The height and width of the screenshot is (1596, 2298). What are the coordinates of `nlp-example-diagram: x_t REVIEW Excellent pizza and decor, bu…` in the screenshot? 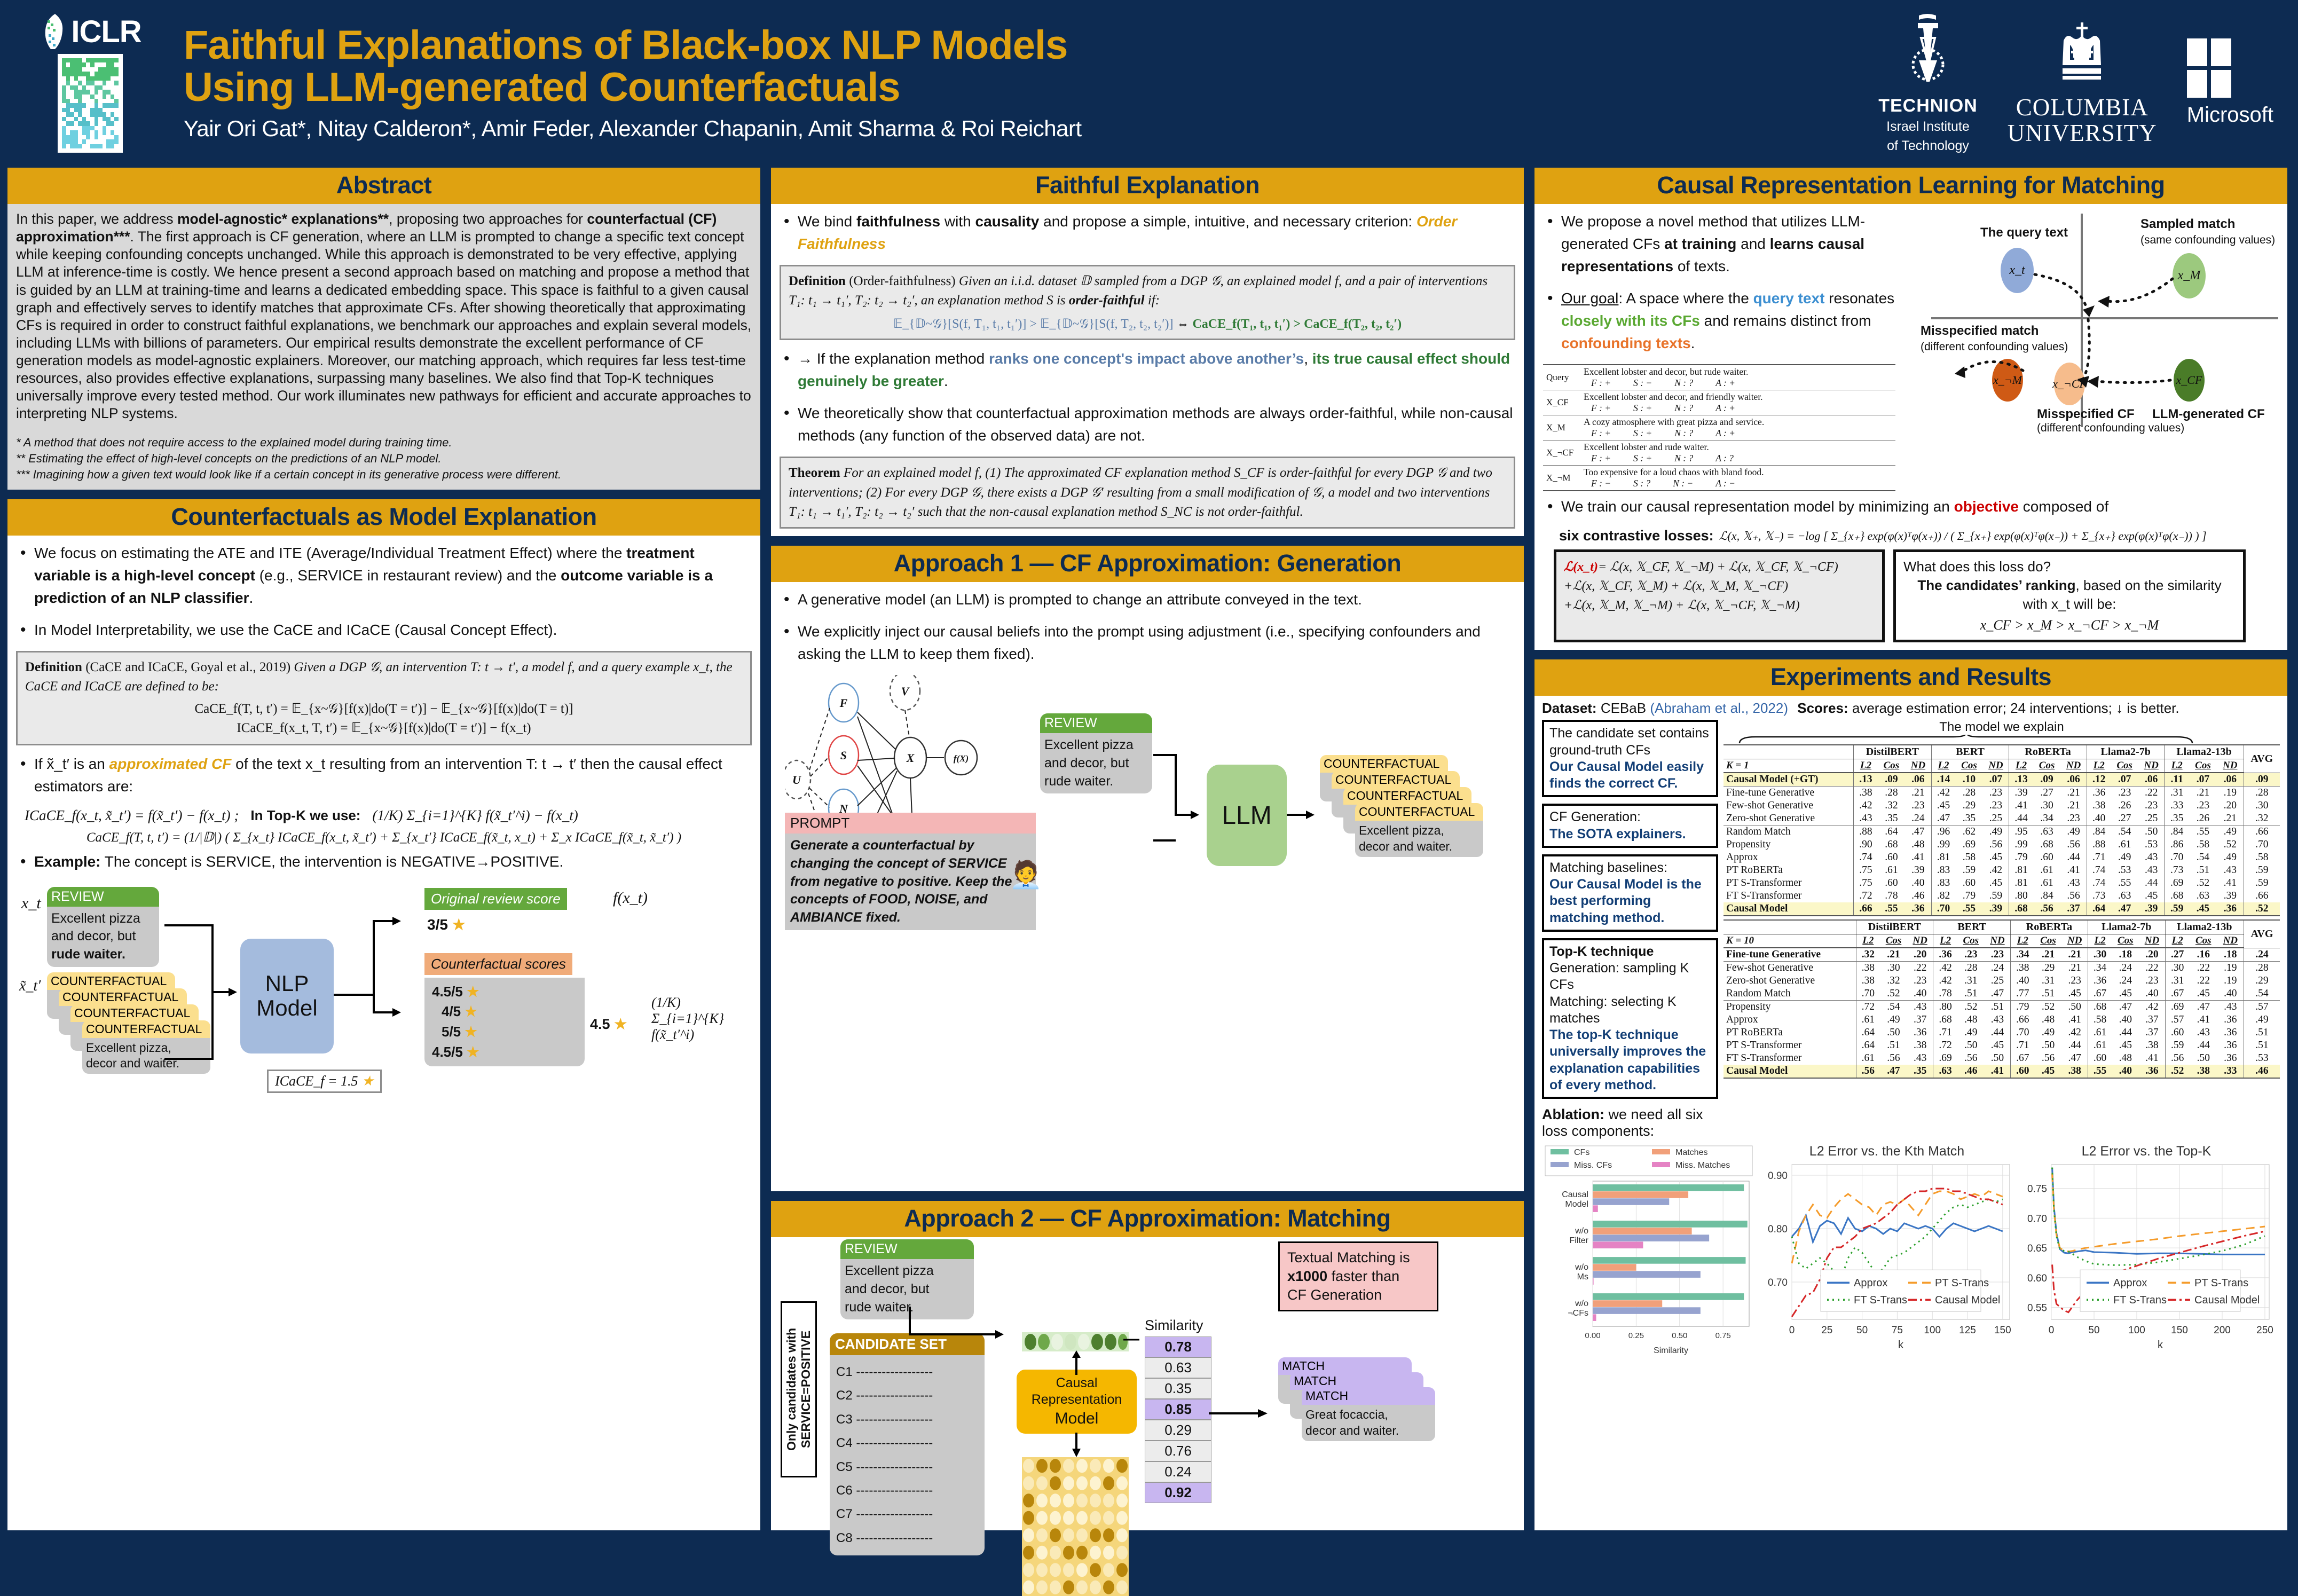 It's located at (384, 998).